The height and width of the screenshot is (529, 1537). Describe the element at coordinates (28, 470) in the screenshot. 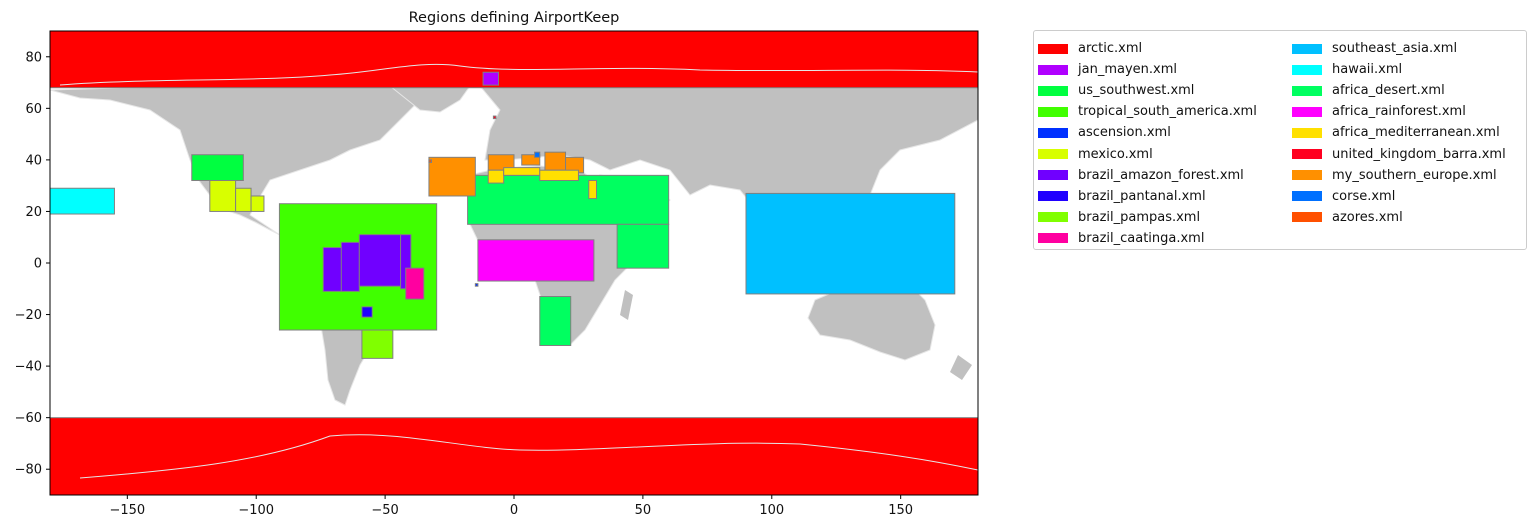

I see `y-tick-label: −80` at that location.